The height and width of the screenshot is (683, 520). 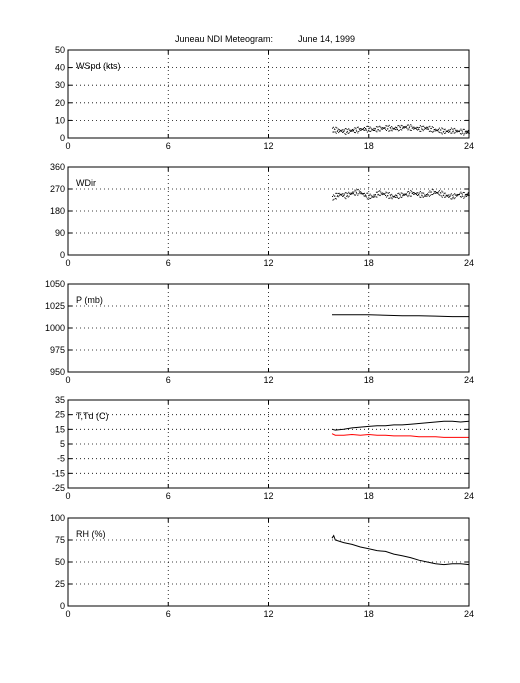 I want to click on panel-label-wspd: WSpd (kts), so click(x=98, y=66).